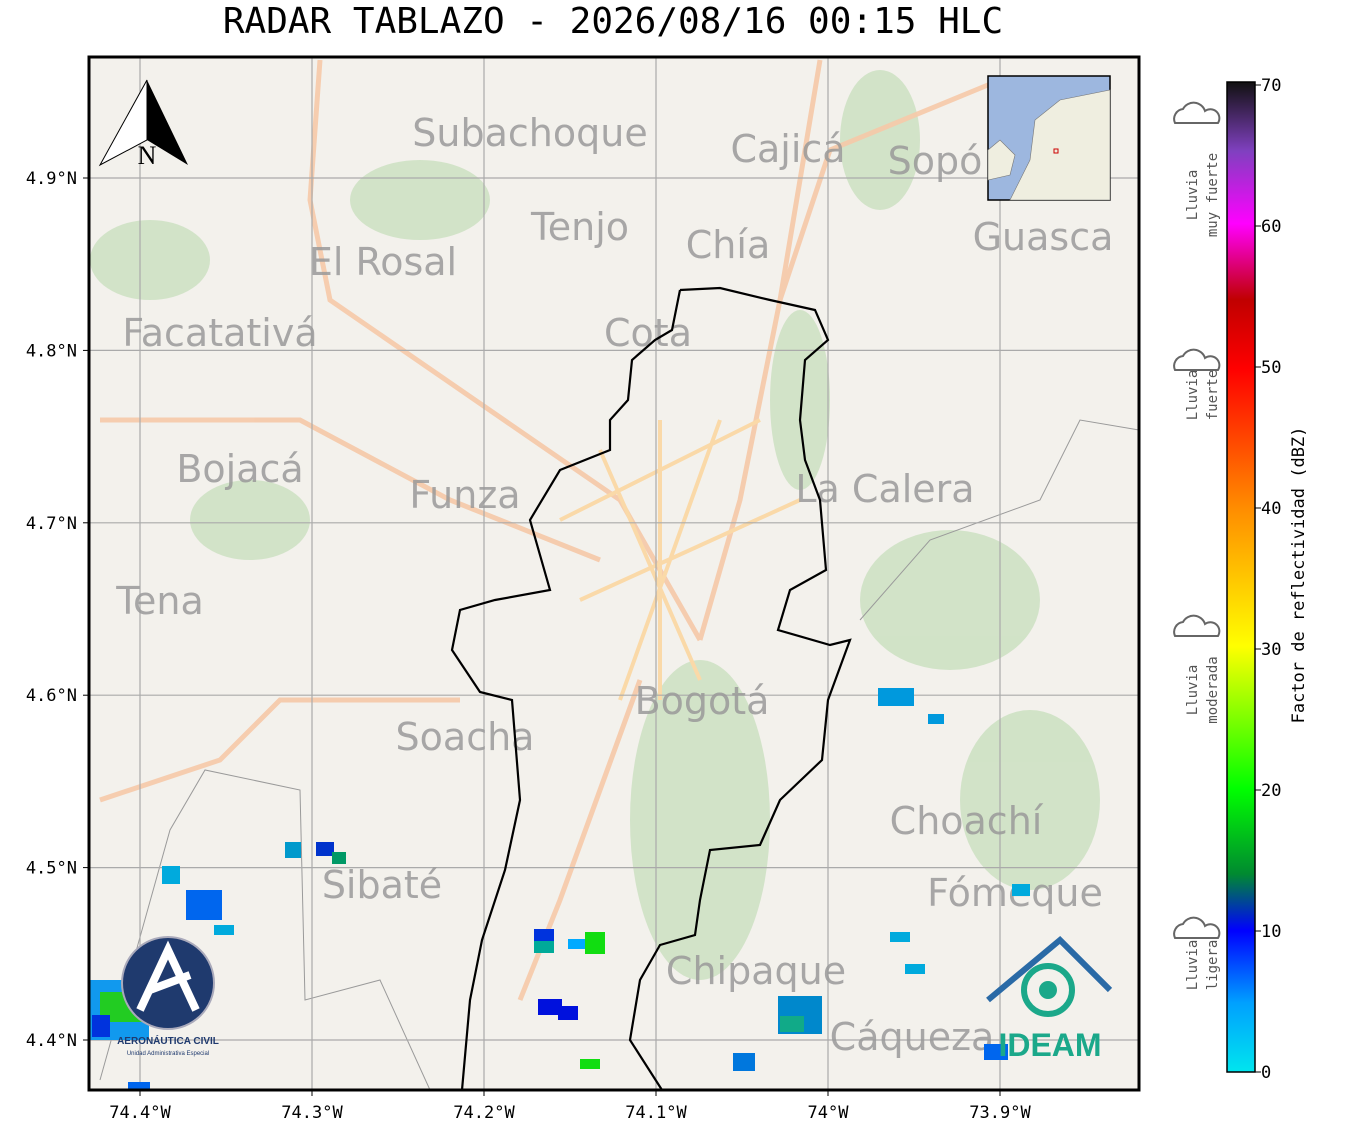 The width and height of the screenshot is (1349, 1137). What do you see at coordinates (1271, 791) in the screenshot?
I see `colorbar-tick-label: 20` at bounding box center [1271, 791].